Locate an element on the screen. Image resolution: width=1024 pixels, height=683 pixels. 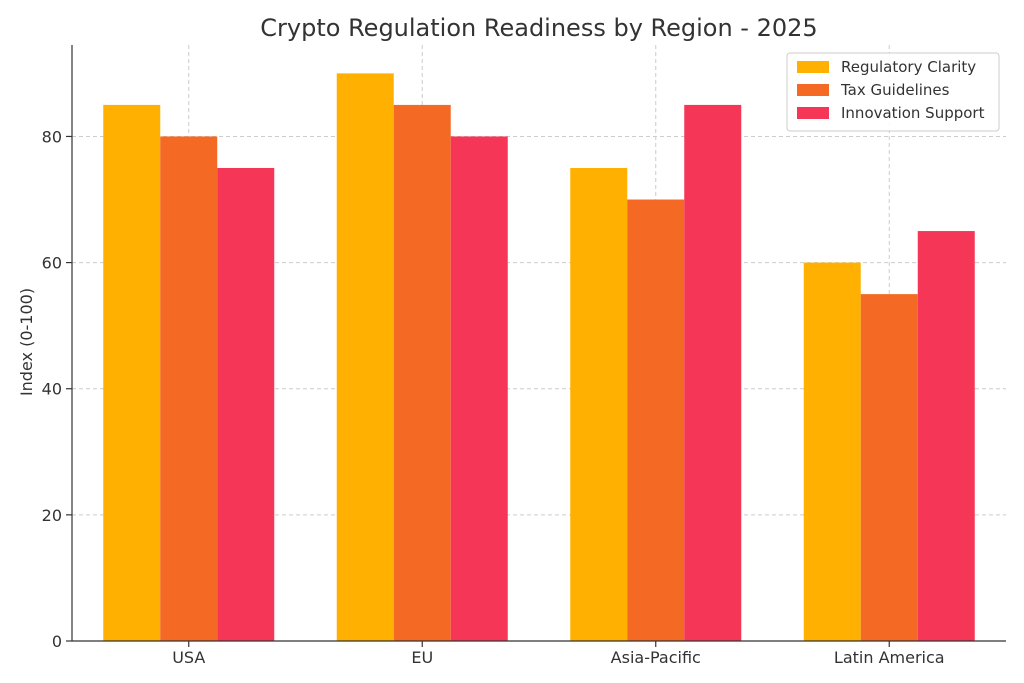
y-ticks: 0 20 40 60 80 is located at coordinates (57, 389).